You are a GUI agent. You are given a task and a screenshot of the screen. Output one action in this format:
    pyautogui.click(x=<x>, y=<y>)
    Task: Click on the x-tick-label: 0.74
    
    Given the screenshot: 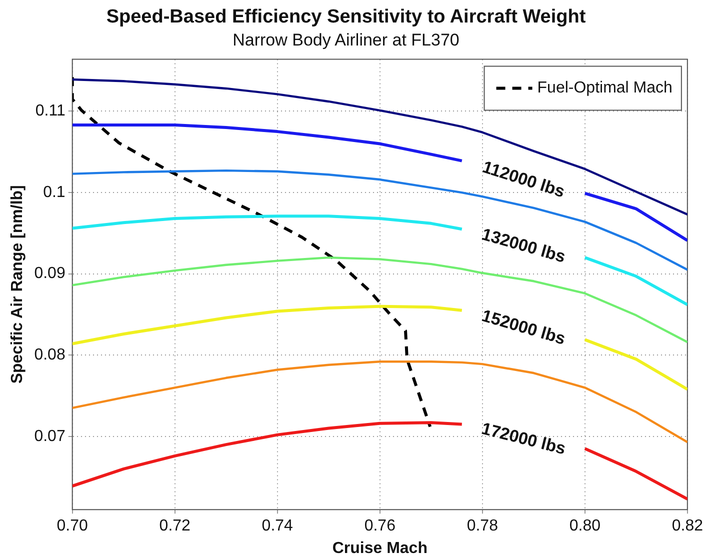 What is the action you would take?
    pyautogui.click(x=278, y=526)
    